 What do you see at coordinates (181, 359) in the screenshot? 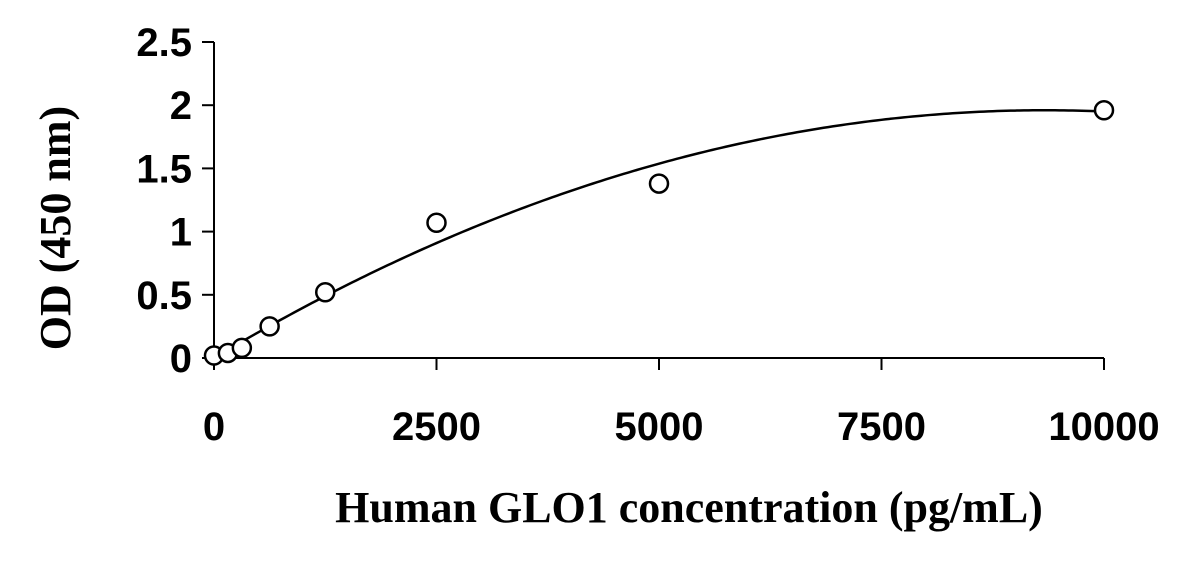
I see `y-tick-label: 0` at bounding box center [181, 359].